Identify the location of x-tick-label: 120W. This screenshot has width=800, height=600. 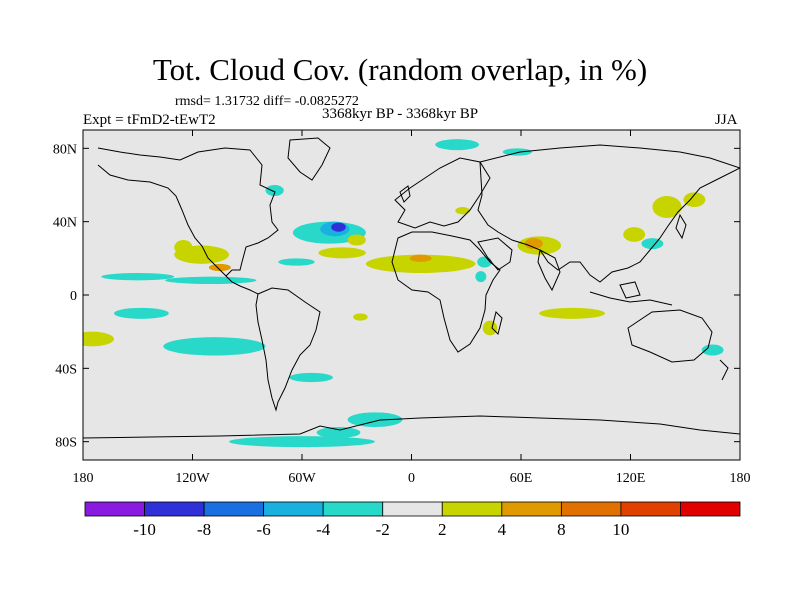
(192, 478).